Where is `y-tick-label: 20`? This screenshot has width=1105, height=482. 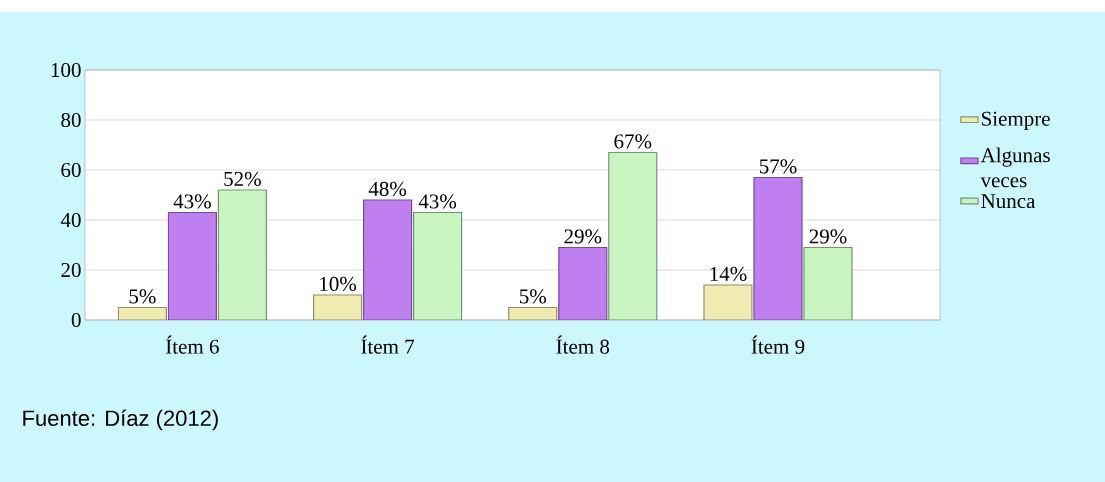
y-tick-label: 20 is located at coordinates (71, 270).